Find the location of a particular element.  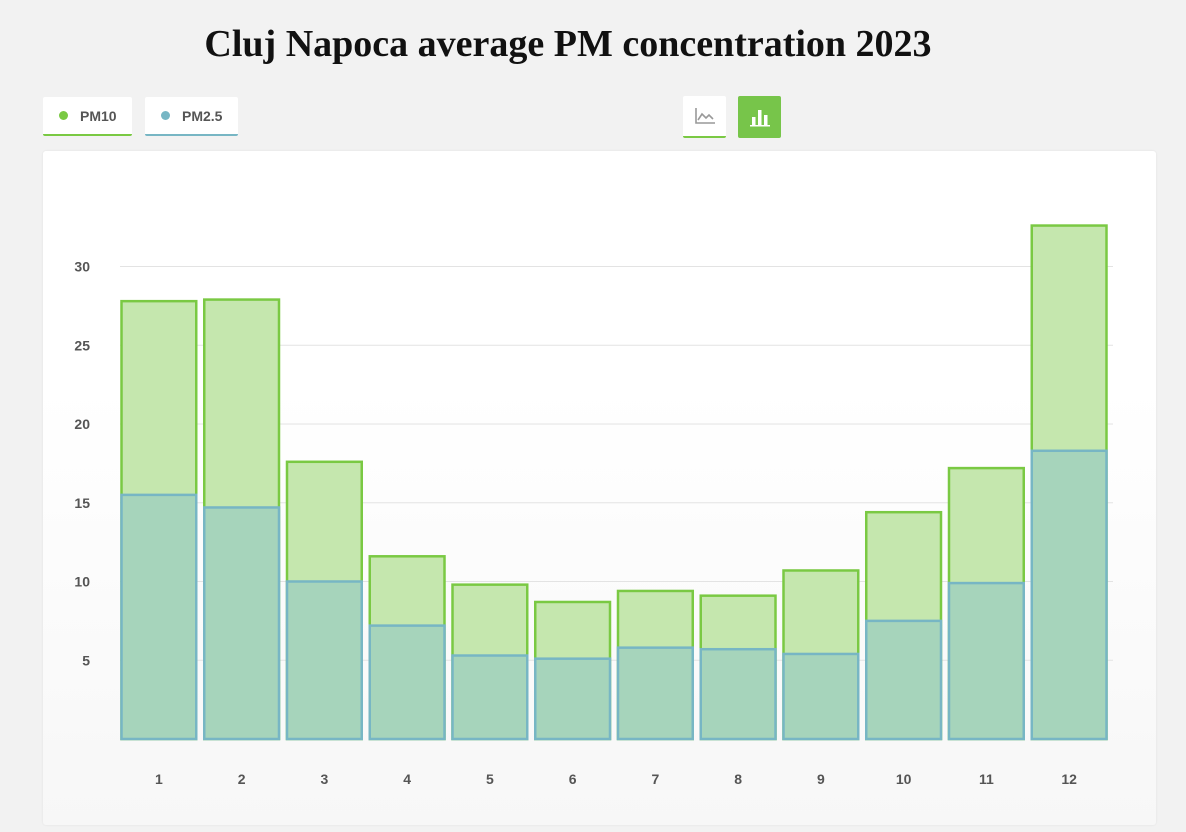

legend-pm25-button: PM2.5 is located at coordinates (191, 116).